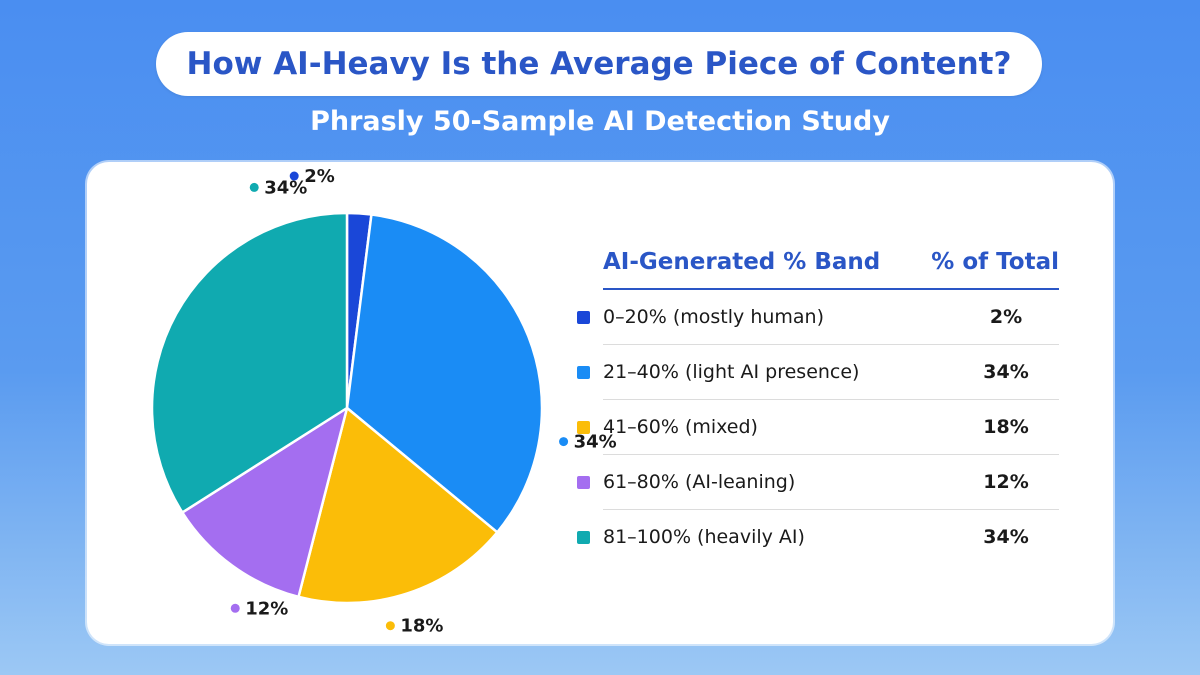 The image size is (1200, 675). What do you see at coordinates (421, 626) in the screenshot?
I see `pie-label-text: 18%` at bounding box center [421, 626].